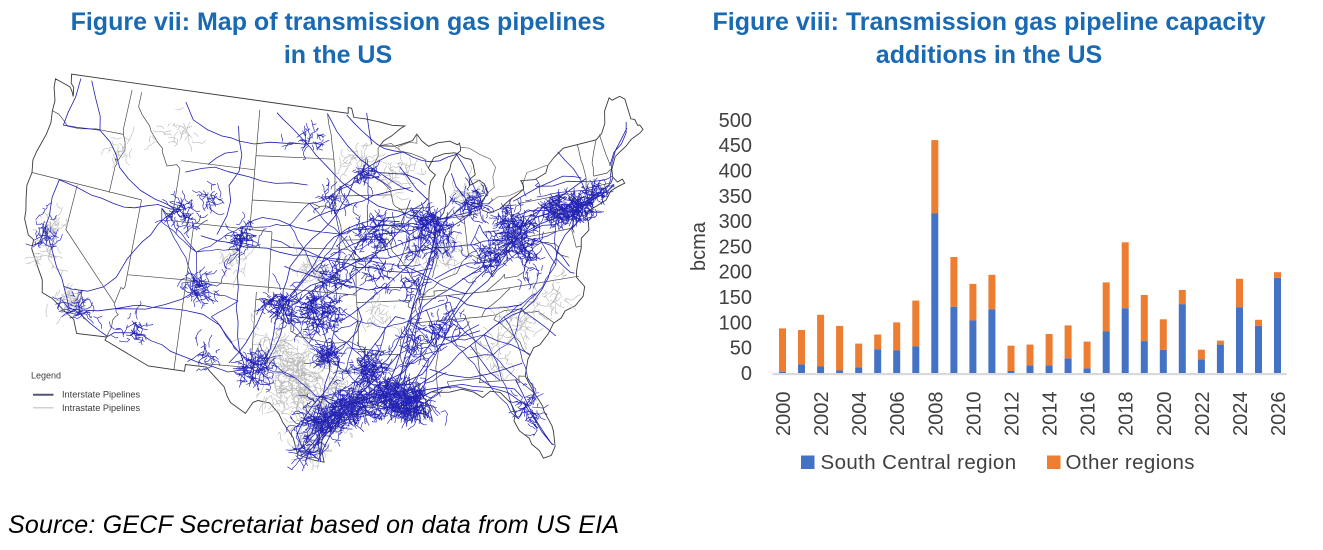  I want to click on svg-text: 300, so click(735, 222).